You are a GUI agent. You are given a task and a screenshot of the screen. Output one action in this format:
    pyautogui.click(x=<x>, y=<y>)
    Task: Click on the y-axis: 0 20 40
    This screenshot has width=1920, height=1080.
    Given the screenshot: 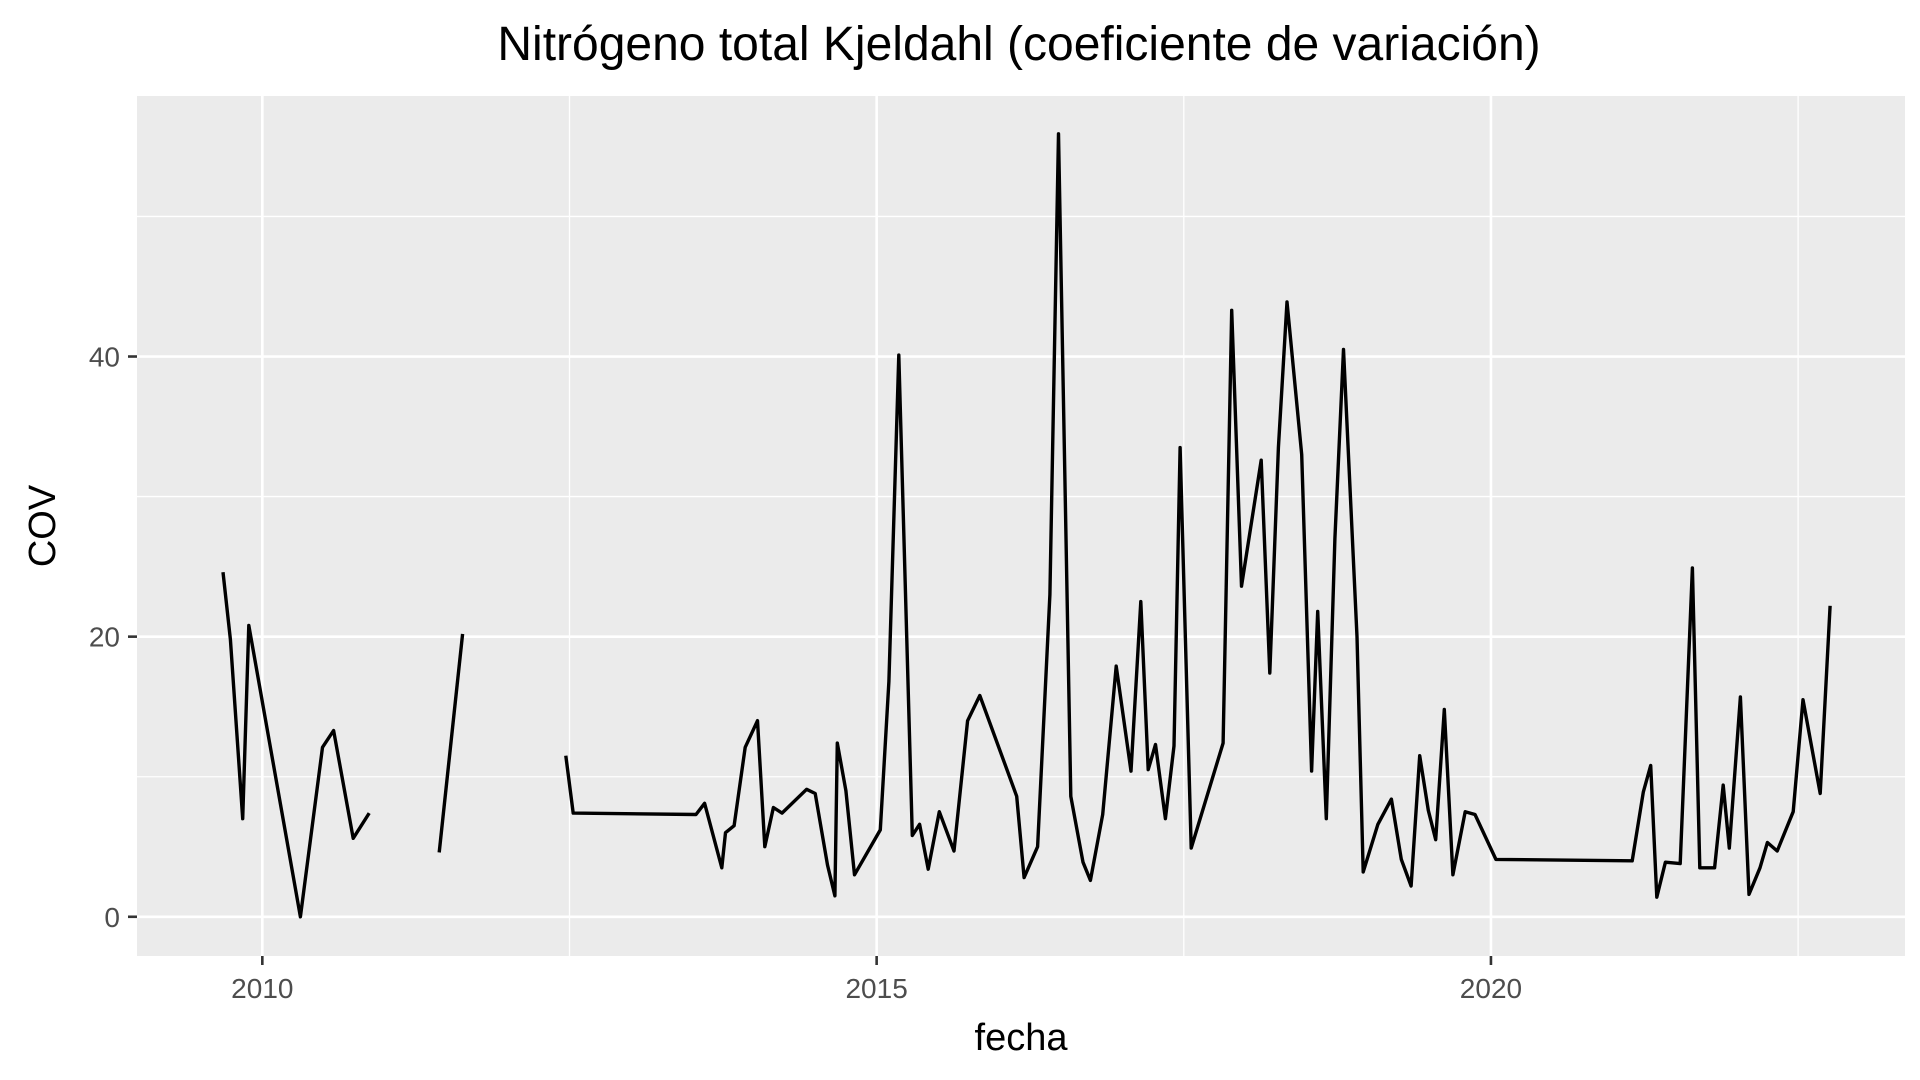 What is the action you would take?
    pyautogui.click(x=113, y=637)
    